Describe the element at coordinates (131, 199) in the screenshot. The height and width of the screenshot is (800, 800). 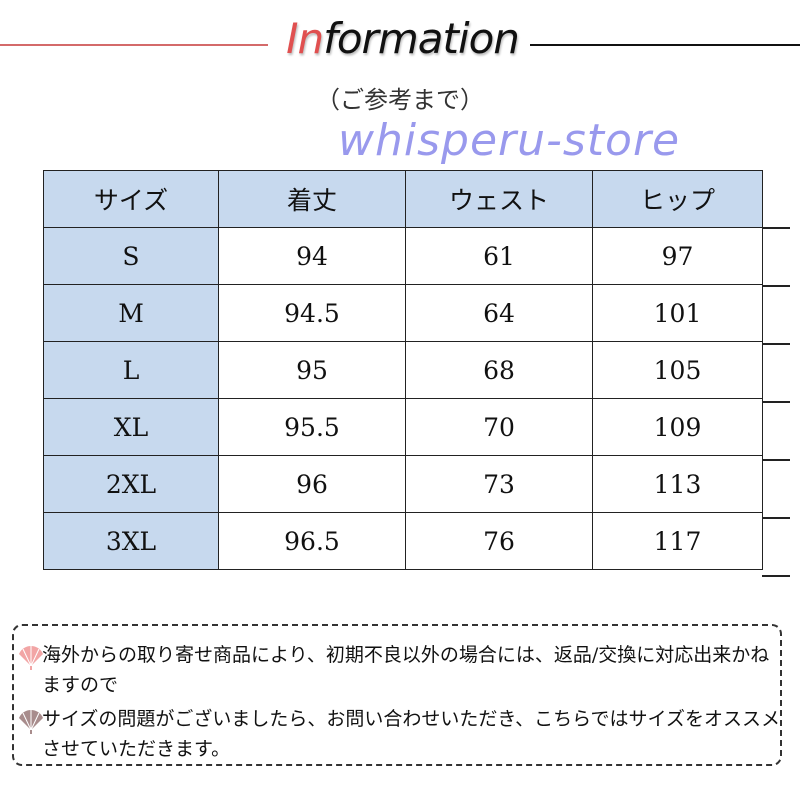
I see `header-size: サイズ` at that location.